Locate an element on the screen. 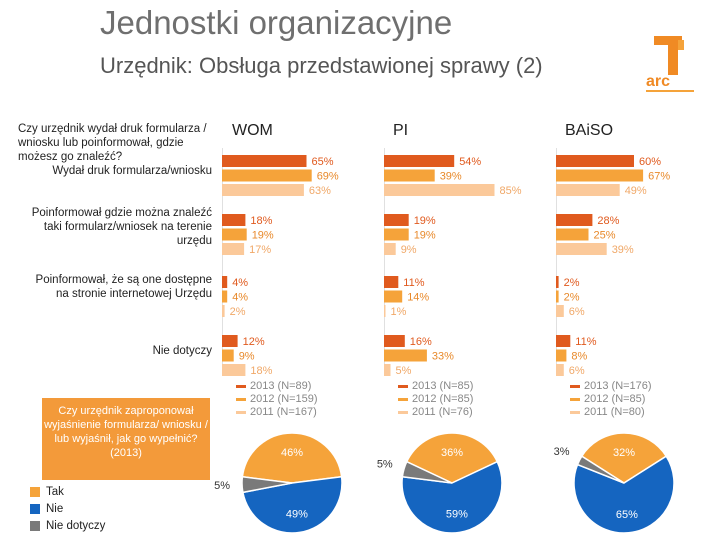 The image size is (720, 540). panel-title-pi: PI is located at coordinates (401, 130).